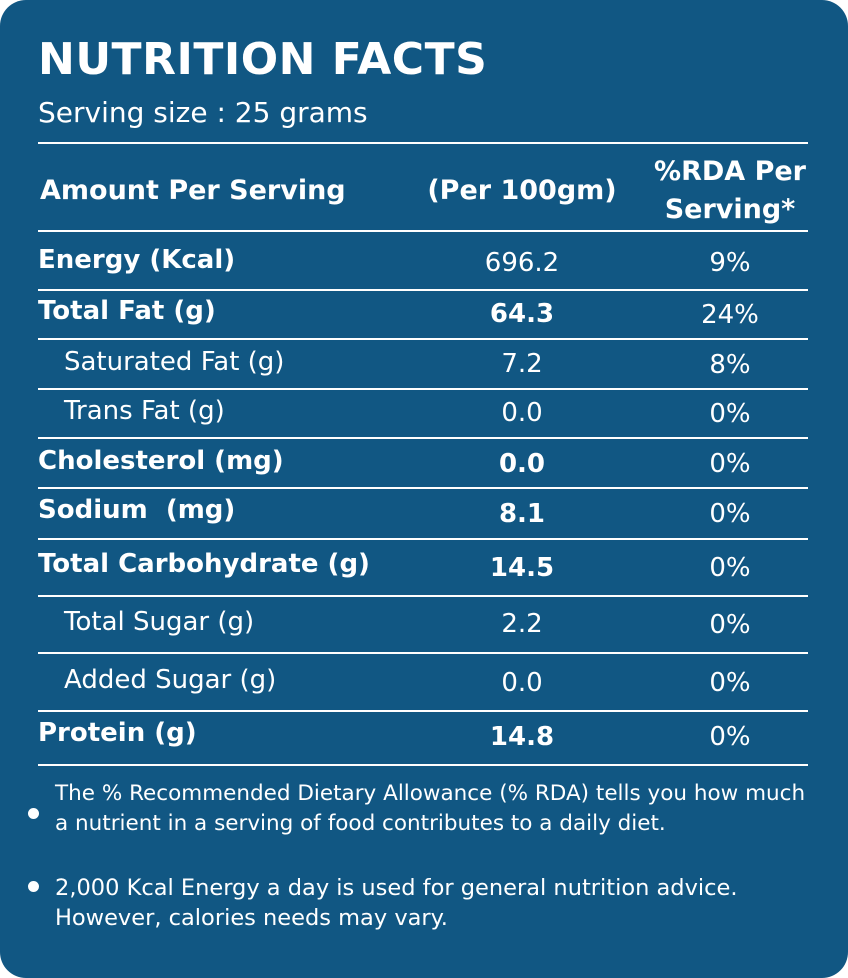 Image resolution: width=848 pixels, height=978 pixels. What do you see at coordinates (730, 209) in the screenshot?
I see `header-rda-line2: Serving*` at bounding box center [730, 209].